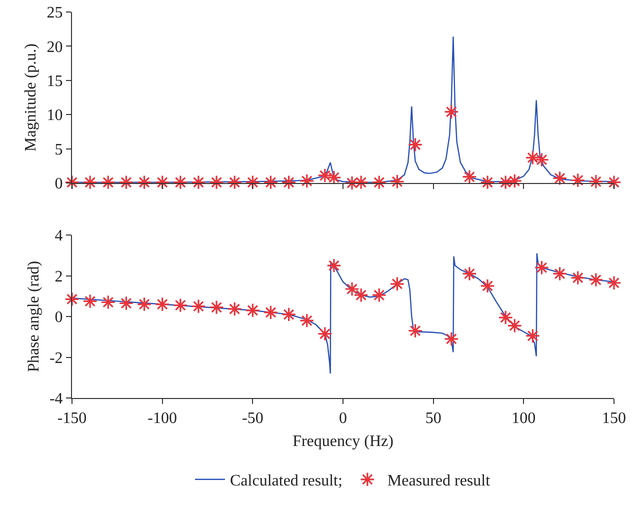  What do you see at coordinates (162, 419) in the screenshot?
I see `x-tick-label: -100` at bounding box center [162, 419].